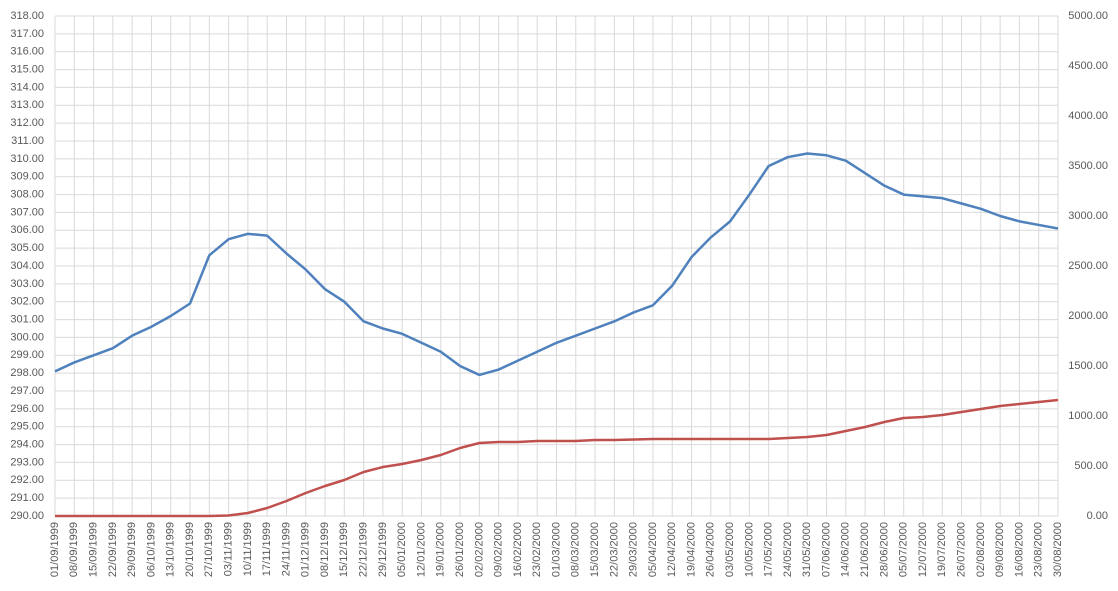 Image resolution: width=1118 pixels, height=591 pixels. I want to click on x-tick-label: 23/08/2000, so click(1039, 549).